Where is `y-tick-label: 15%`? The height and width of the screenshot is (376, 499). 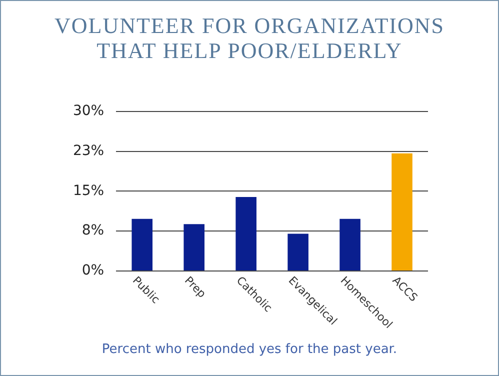 y-tick-label: 15% is located at coordinates (88, 190).